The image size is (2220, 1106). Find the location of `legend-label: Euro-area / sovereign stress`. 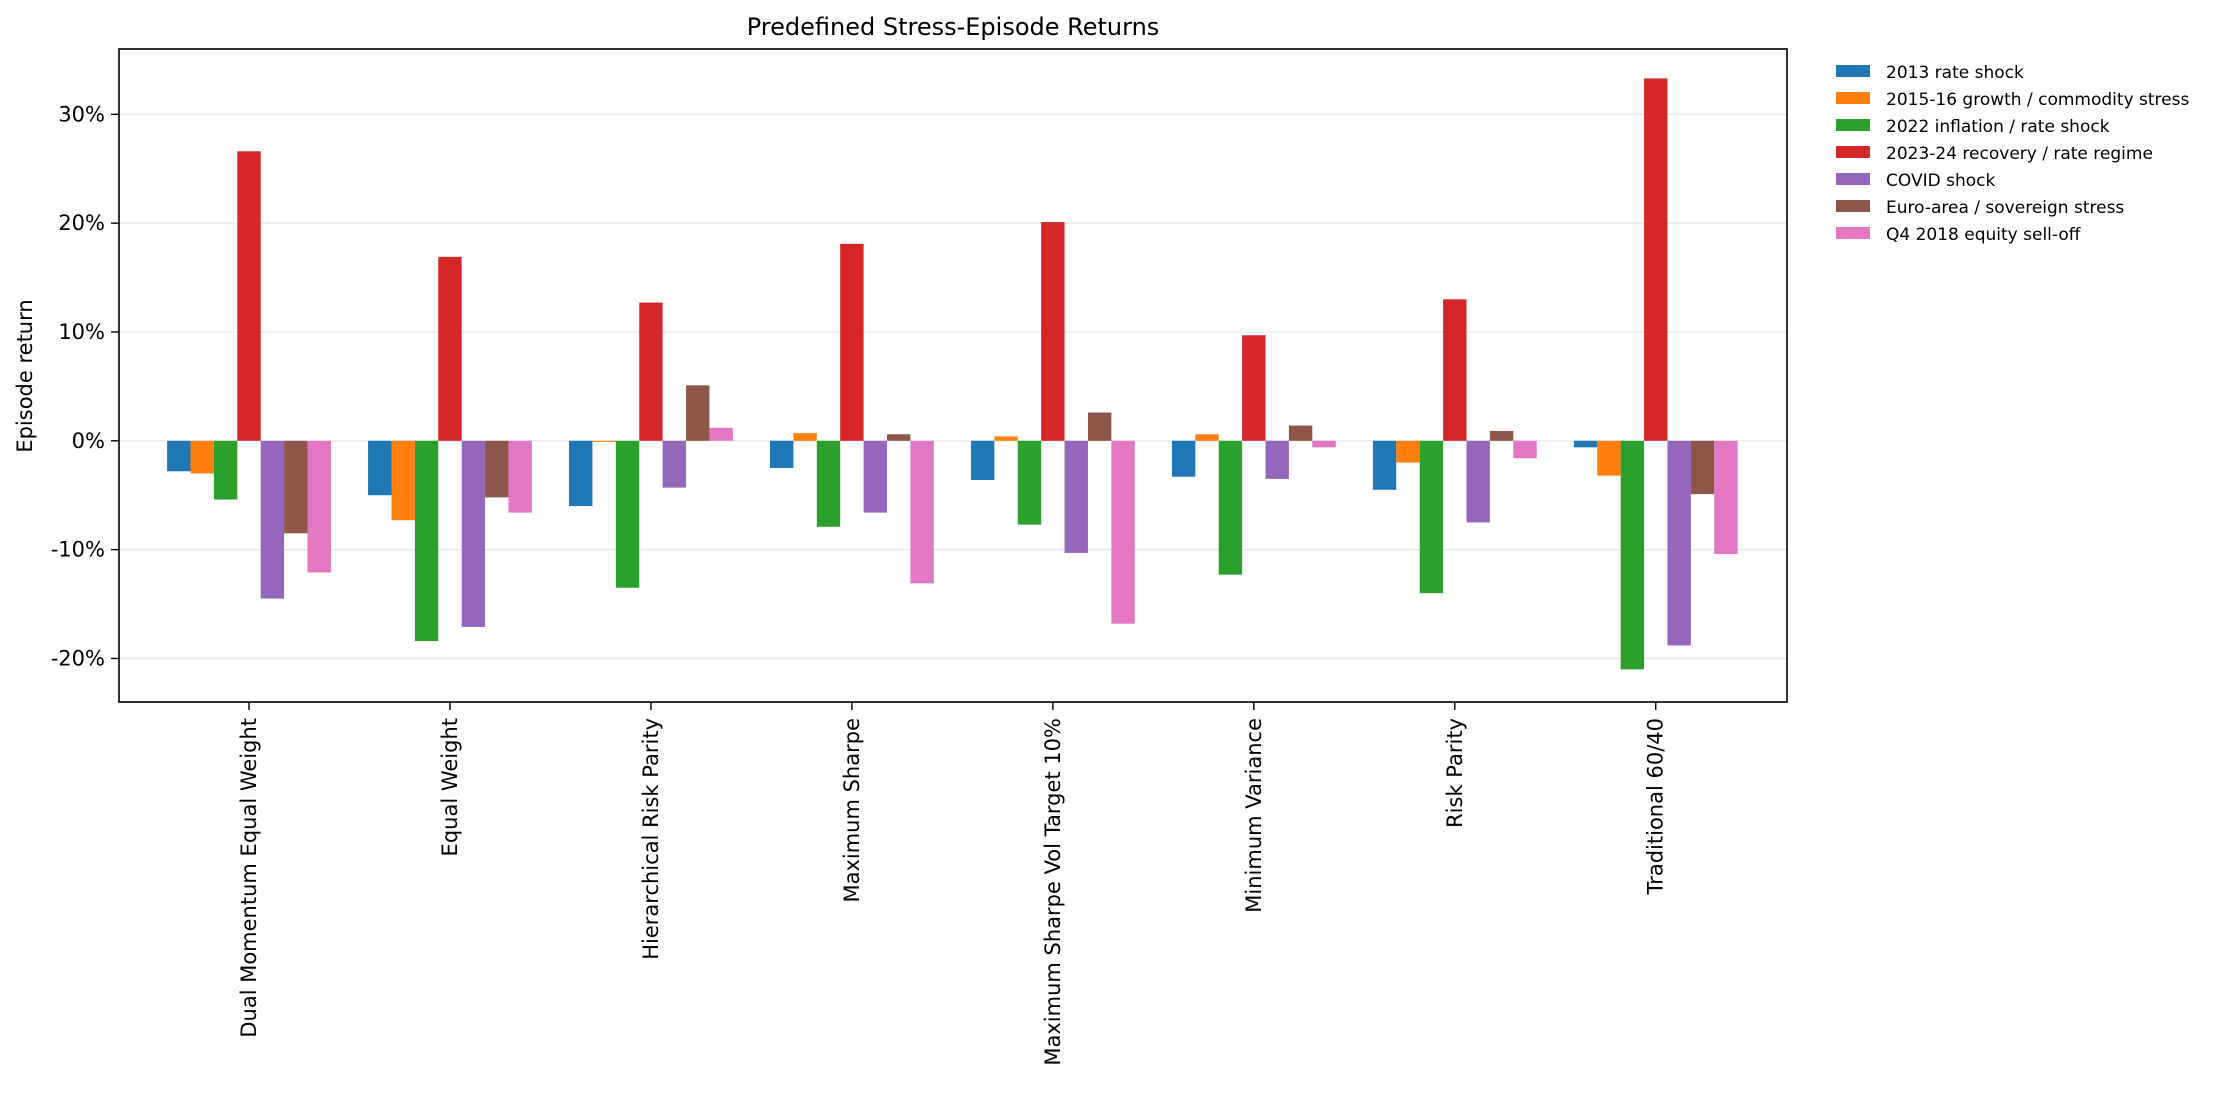

legend-label: Euro-area / sovereign stress is located at coordinates (2005, 208).